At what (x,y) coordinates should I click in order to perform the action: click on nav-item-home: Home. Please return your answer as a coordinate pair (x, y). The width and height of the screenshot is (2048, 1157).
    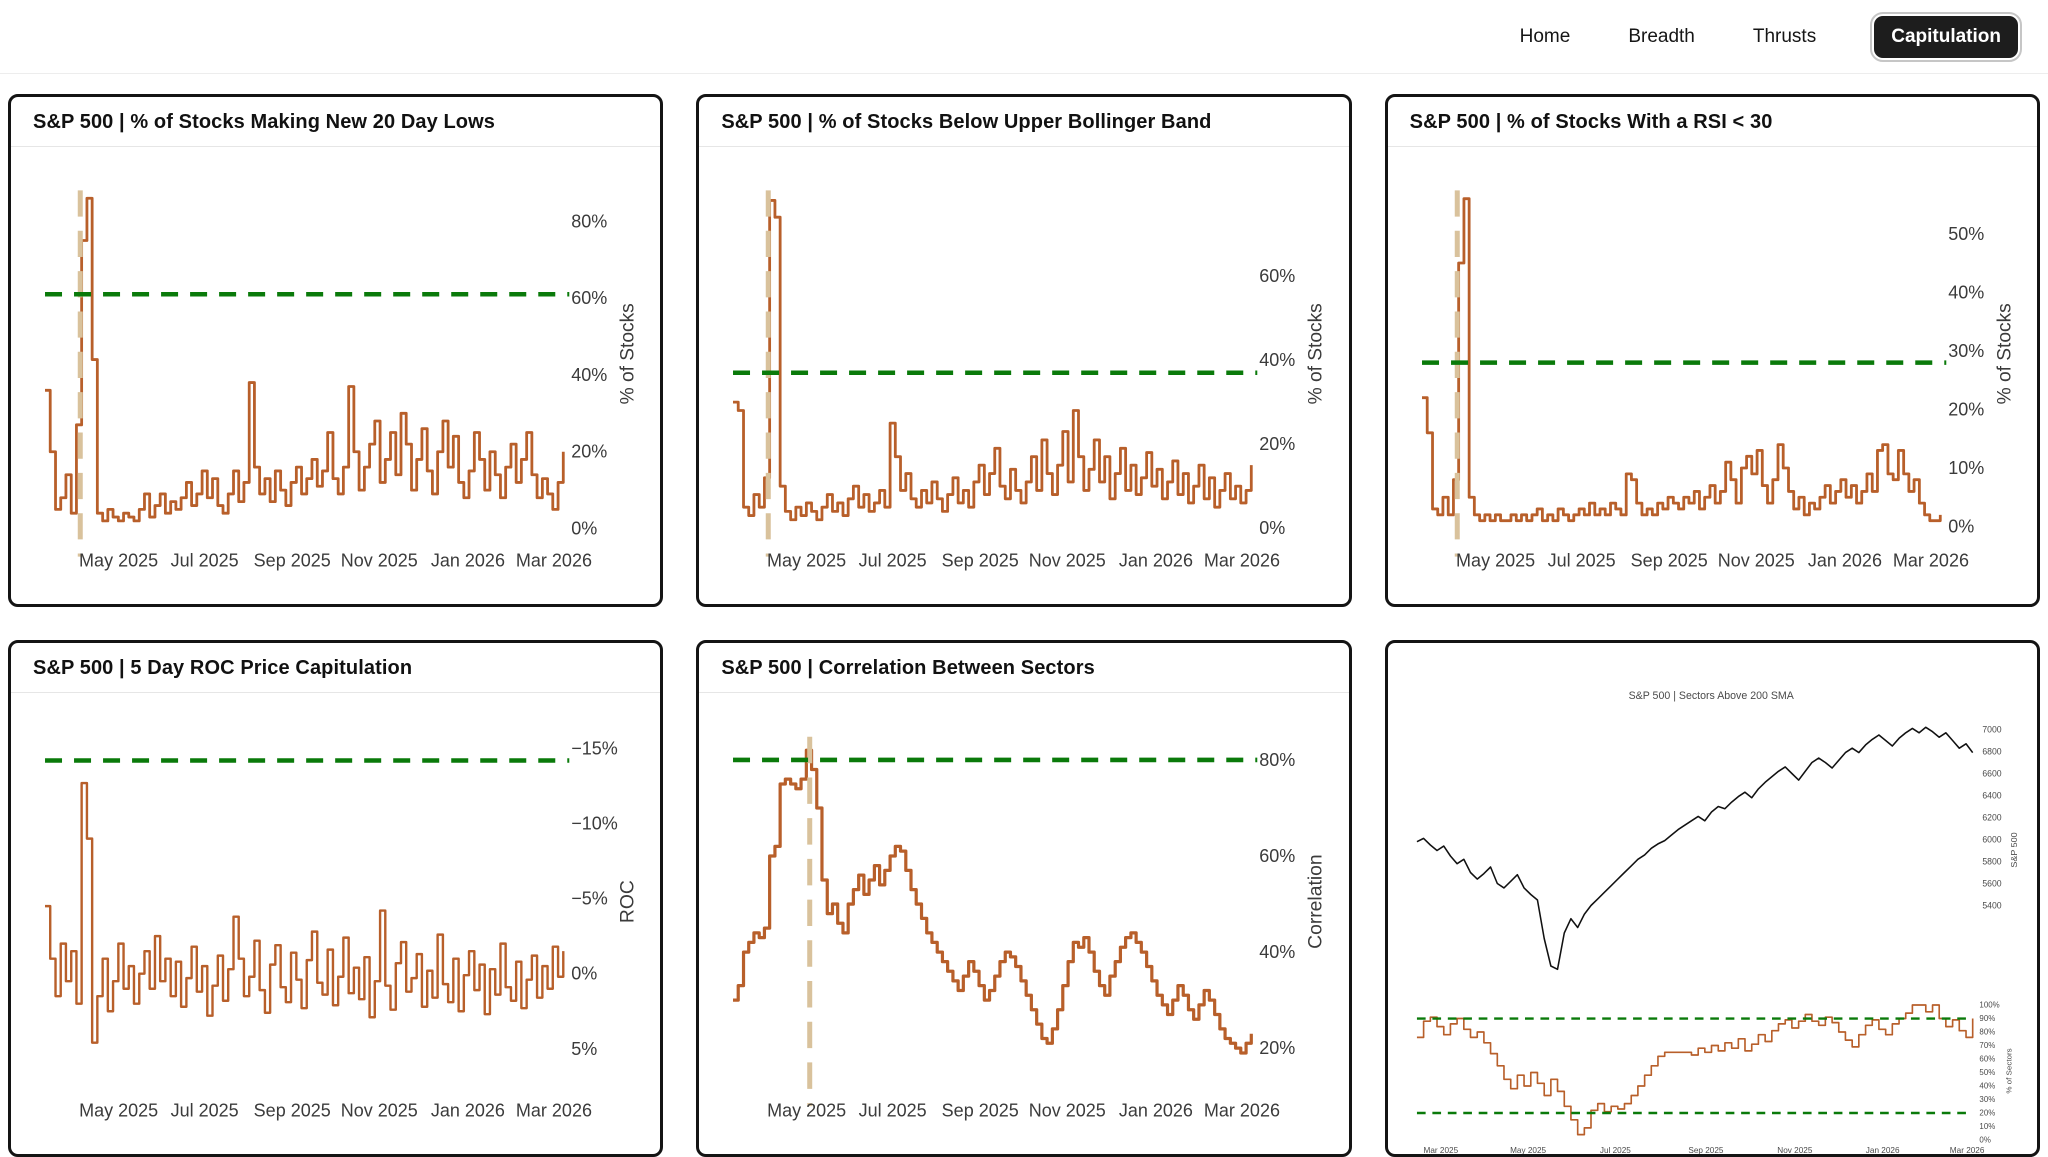
    Looking at the image, I should click on (1545, 36).